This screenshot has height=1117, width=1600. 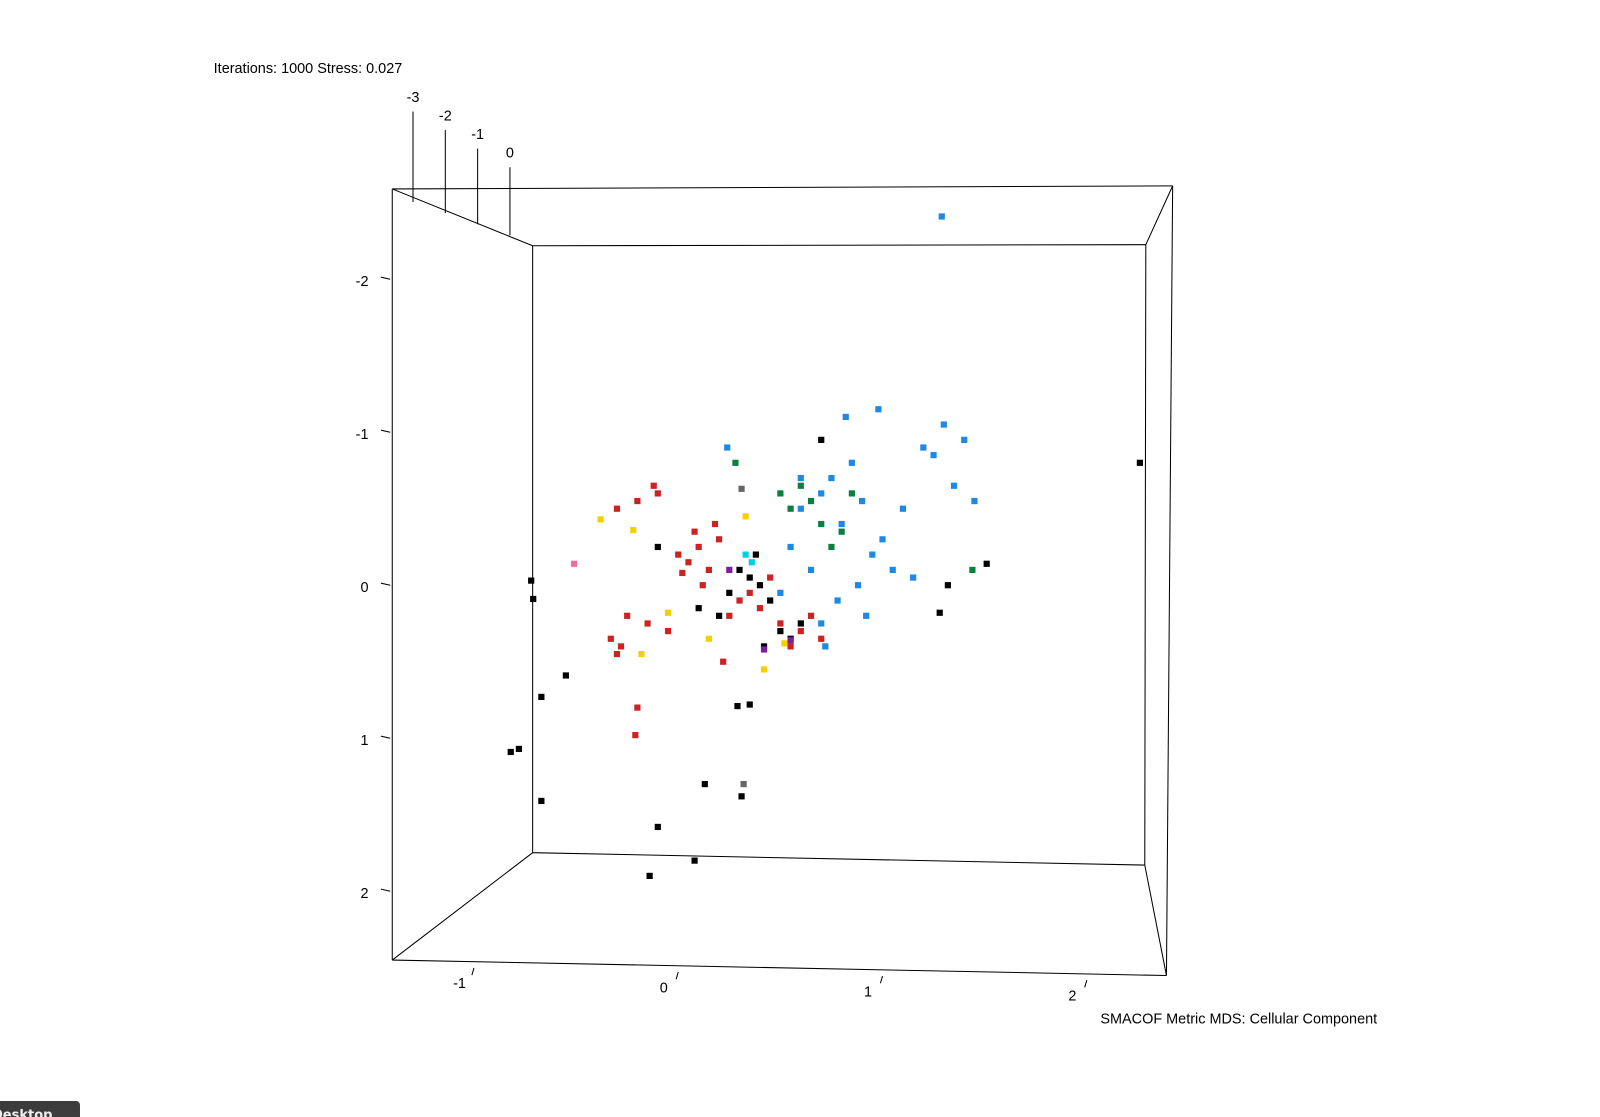 What do you see at coordinates (477, 135) in the screenshot?
I see `z-tick-label: -1` at bounding box center [477, 135].